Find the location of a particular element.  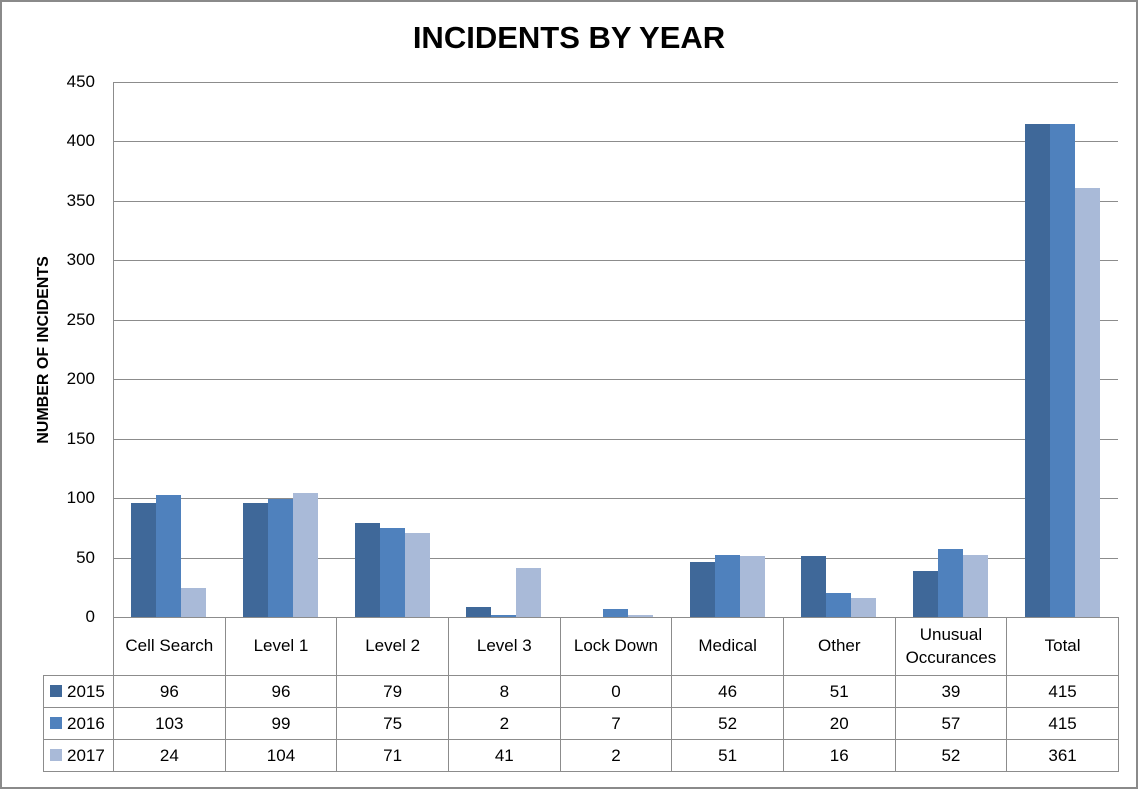

bar-2016-medical is located at coordinates (727, 586).